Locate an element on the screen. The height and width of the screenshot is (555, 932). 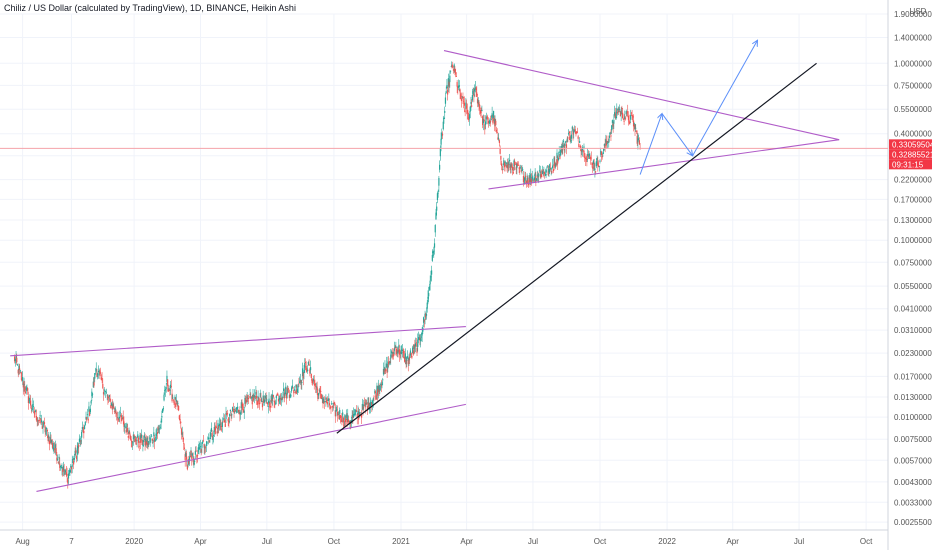
price-tick-label: 0.00255000 is located at coordinates (913, 522).